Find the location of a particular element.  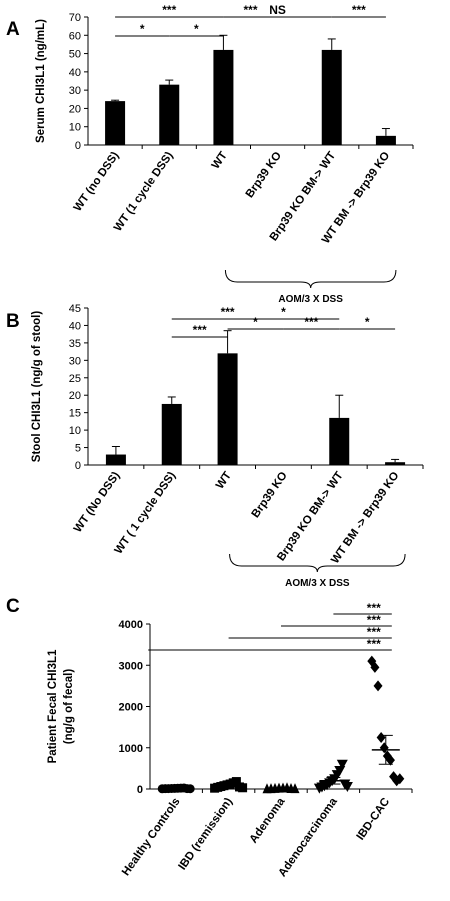

category-label: Adenocarcinoma is located at coordinates (309, 837).